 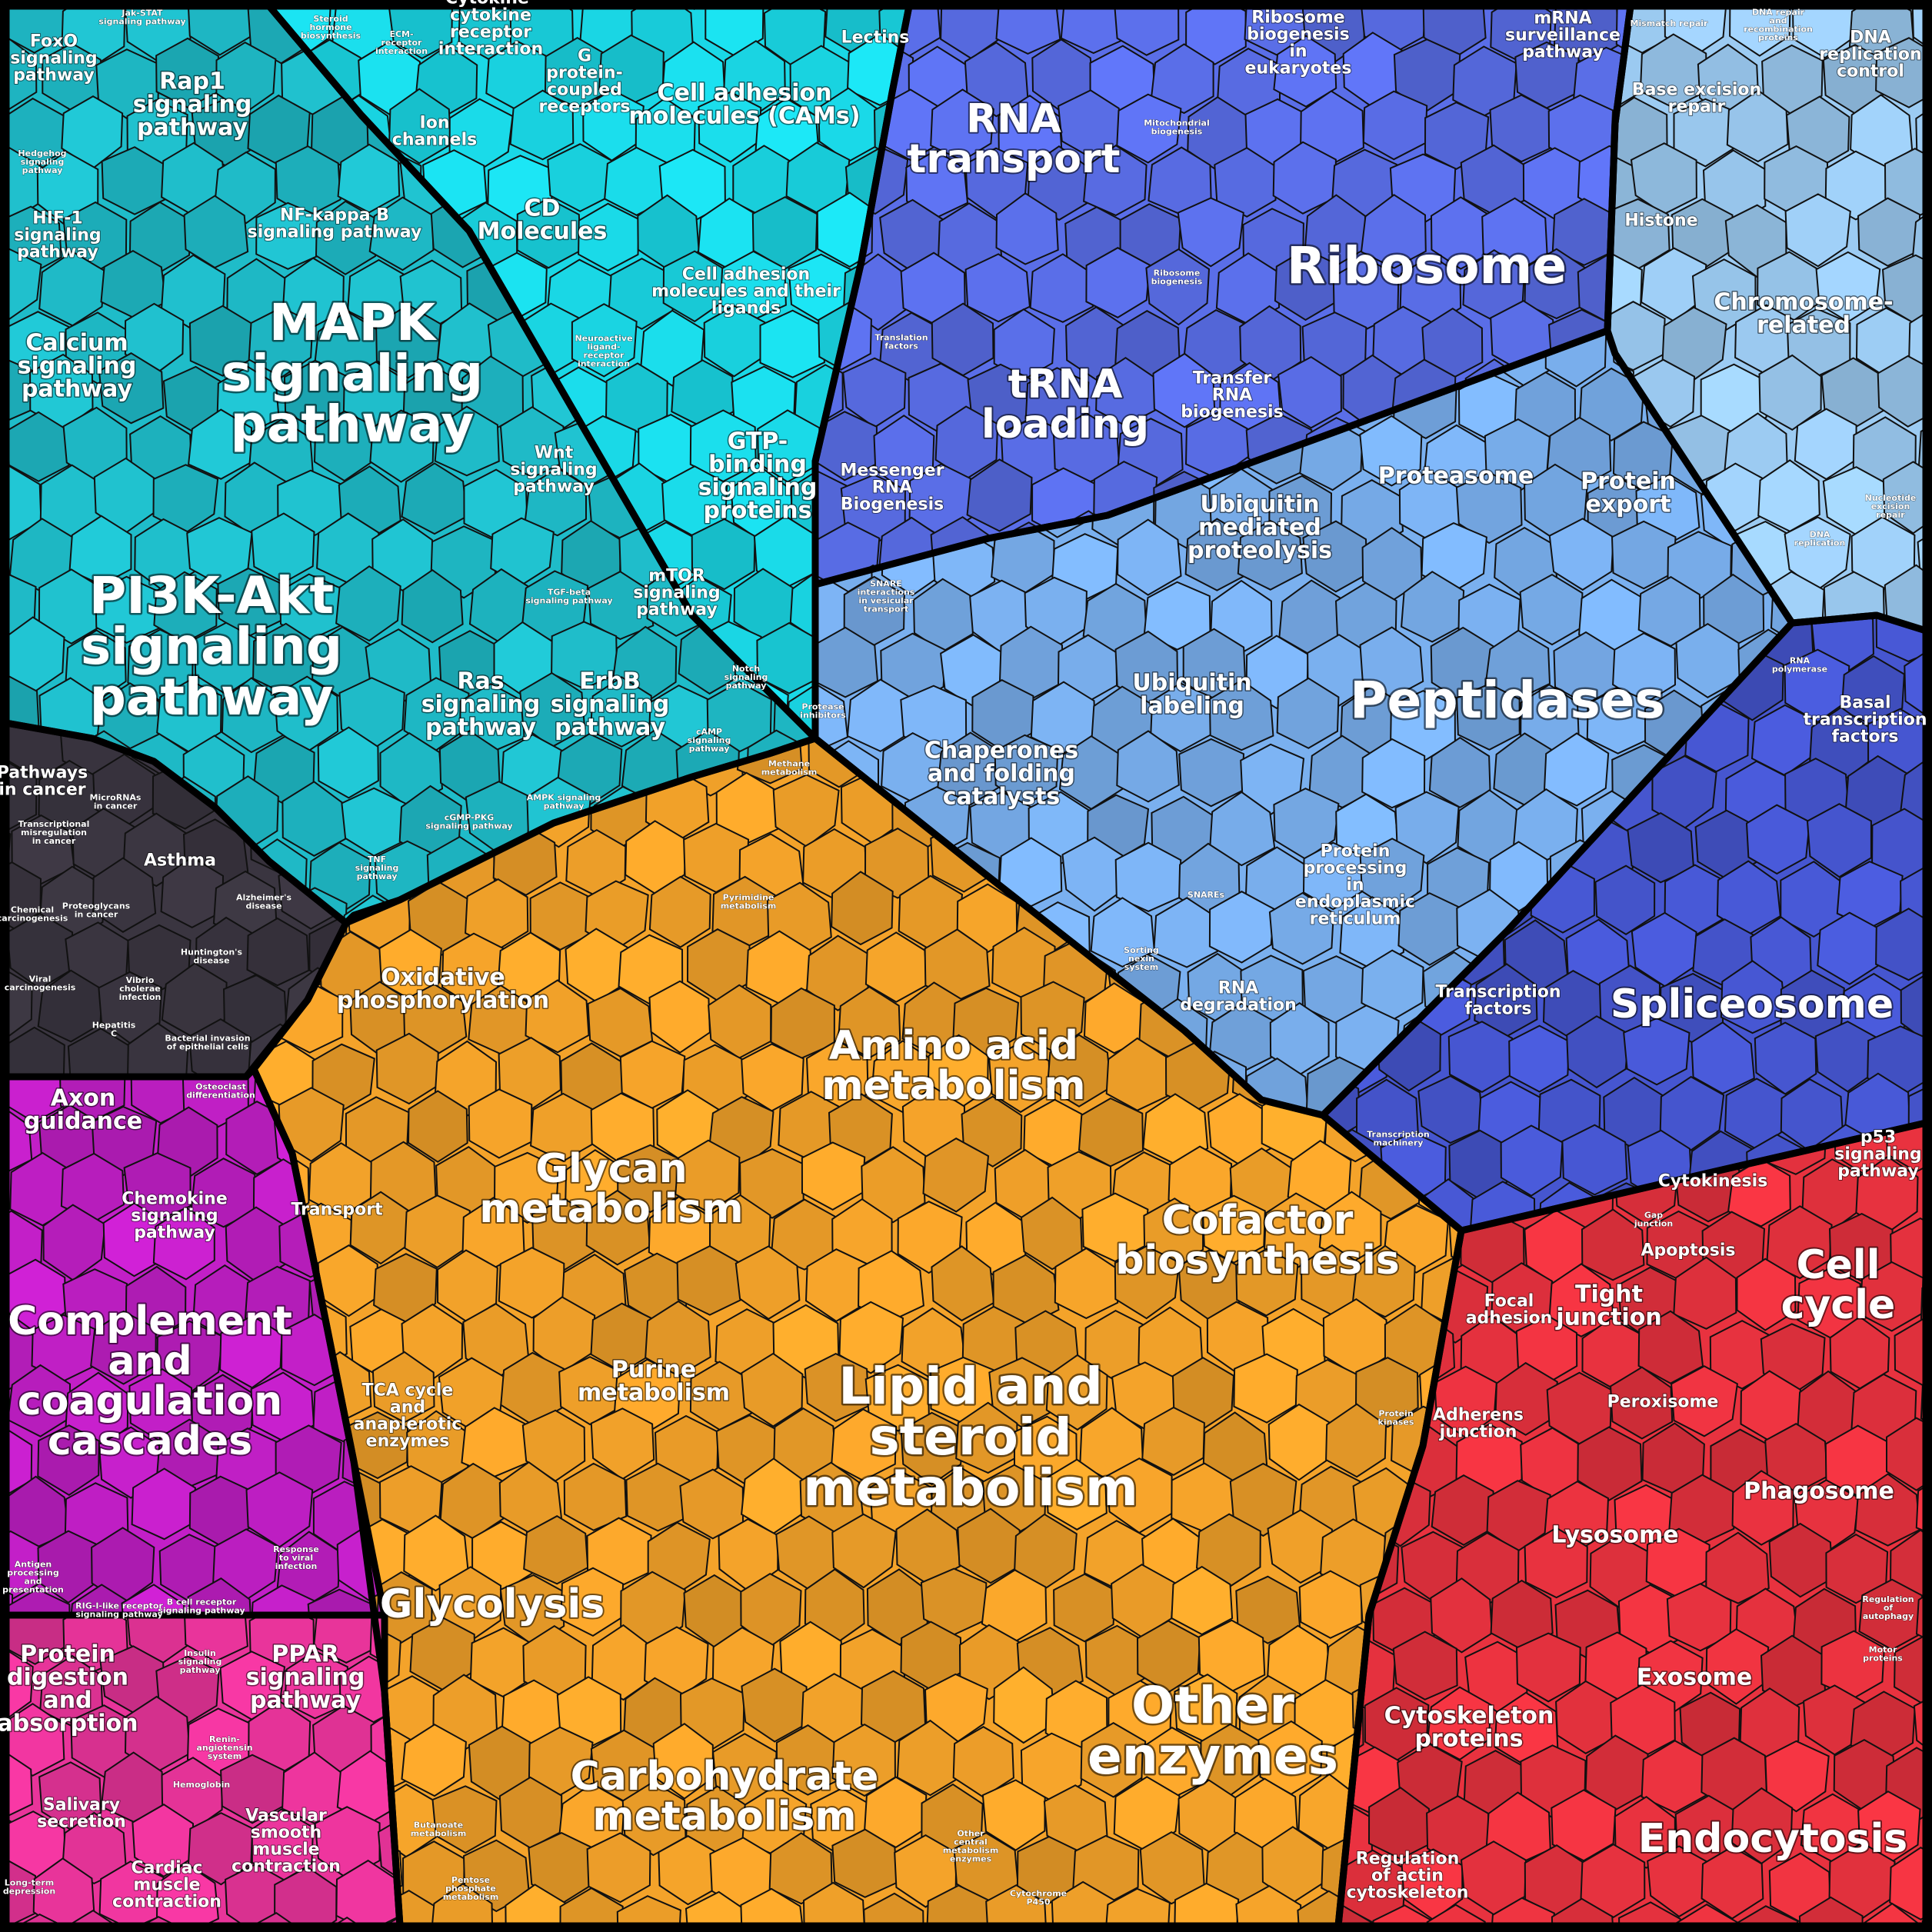 I want to click on label-line: inhibitors, so click(x=823, y=715).